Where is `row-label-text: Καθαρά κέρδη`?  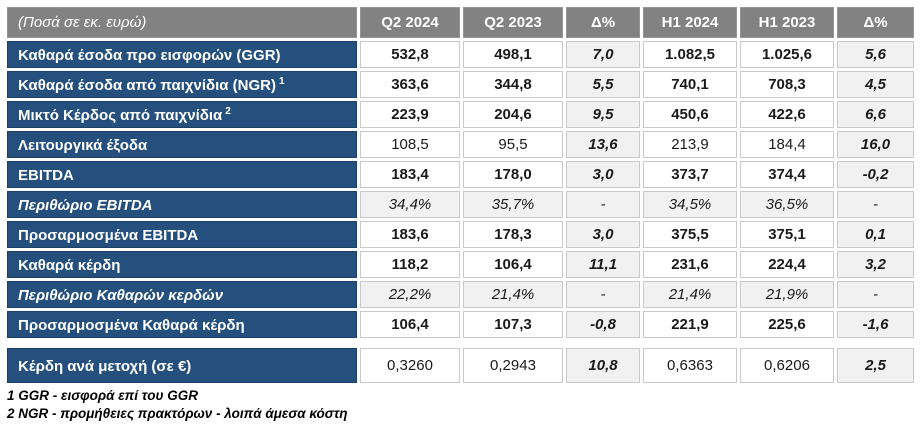 row-label-text: Καθαρά κέρδη is located at coordinates (69, 265).